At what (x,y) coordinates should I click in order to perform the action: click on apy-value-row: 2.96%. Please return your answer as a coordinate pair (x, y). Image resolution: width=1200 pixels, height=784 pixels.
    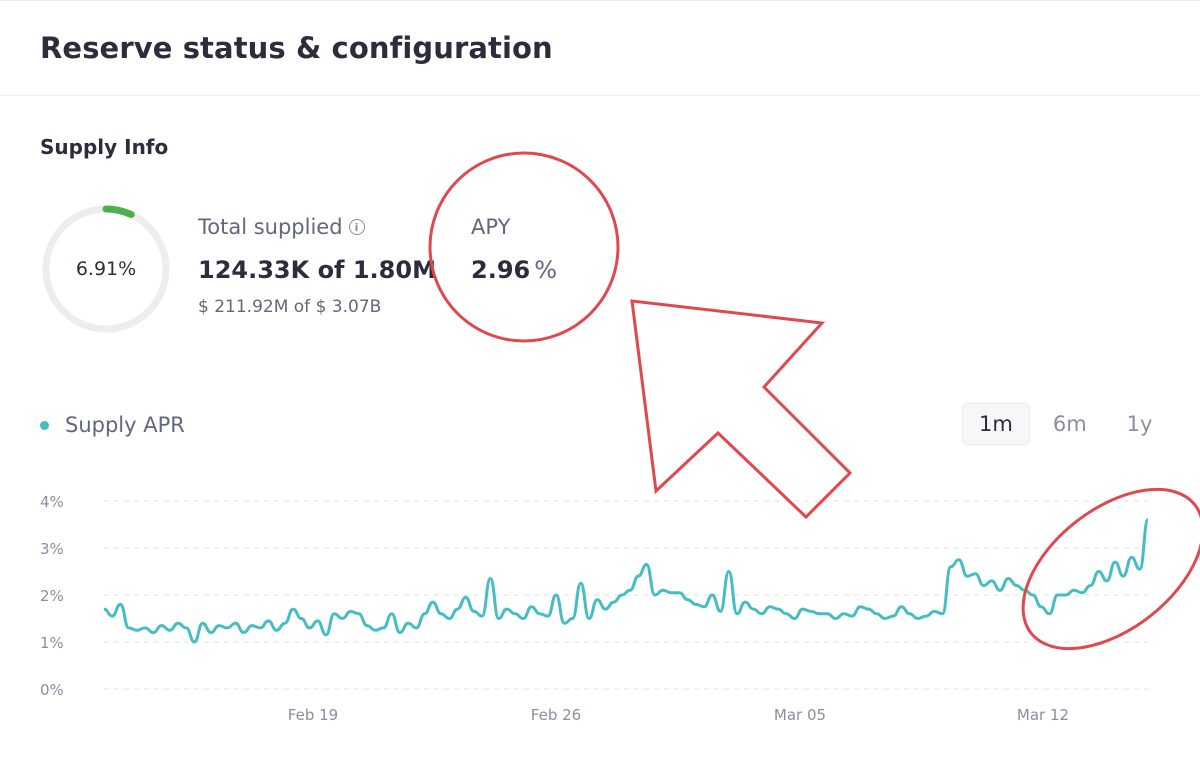
    Looking at the image, I should click on (514, 270).